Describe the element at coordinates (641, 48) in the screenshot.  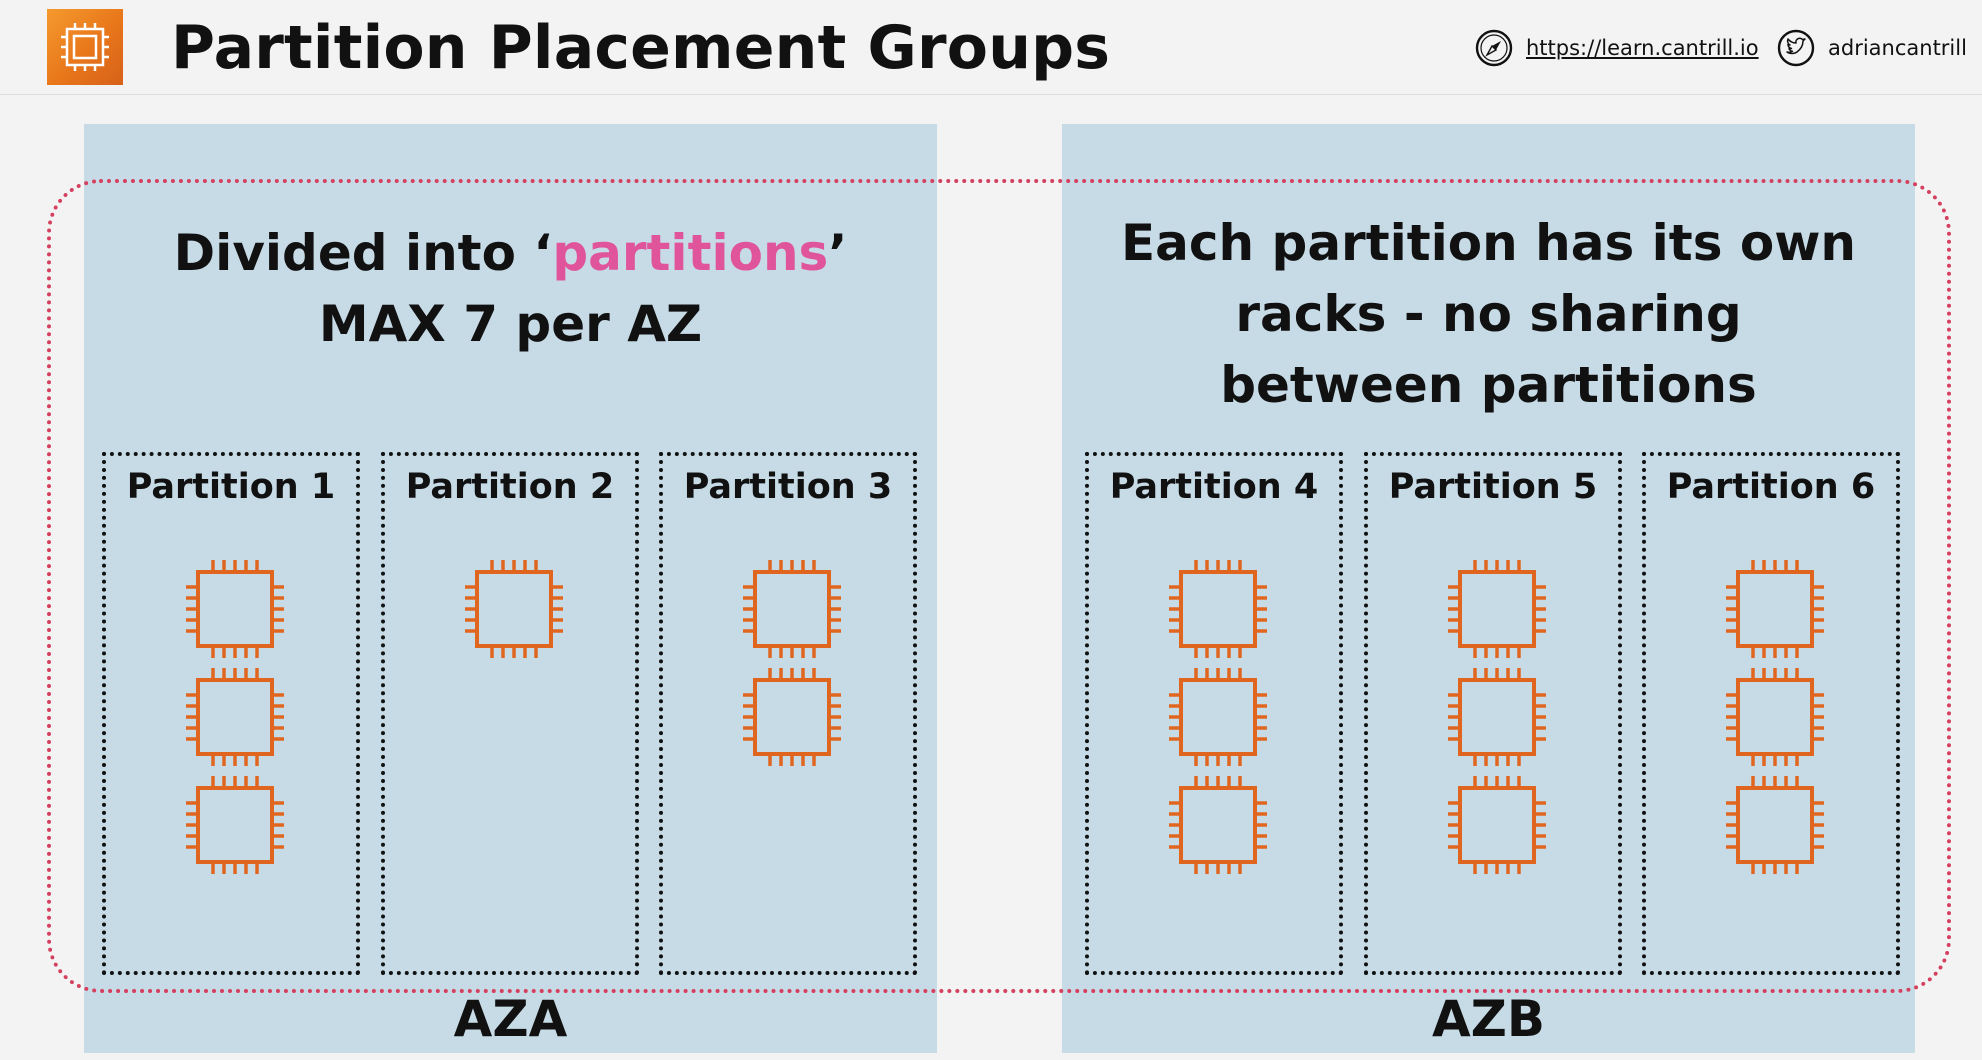
I see `page-title: Partition Placement Groups` at that location.